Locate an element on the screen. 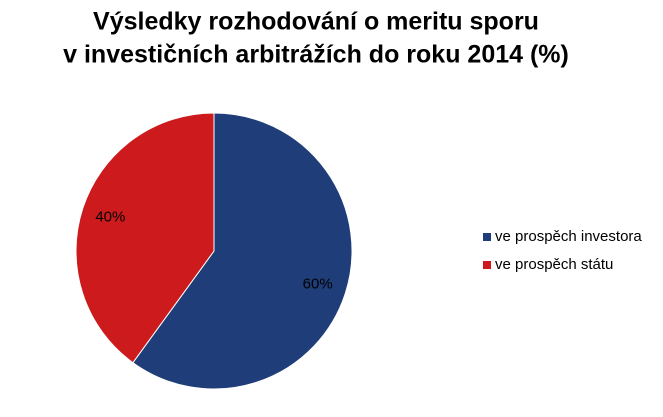 This screenshot has height=417, width=663. data-label: 40% is located at coordinates (110, 216).